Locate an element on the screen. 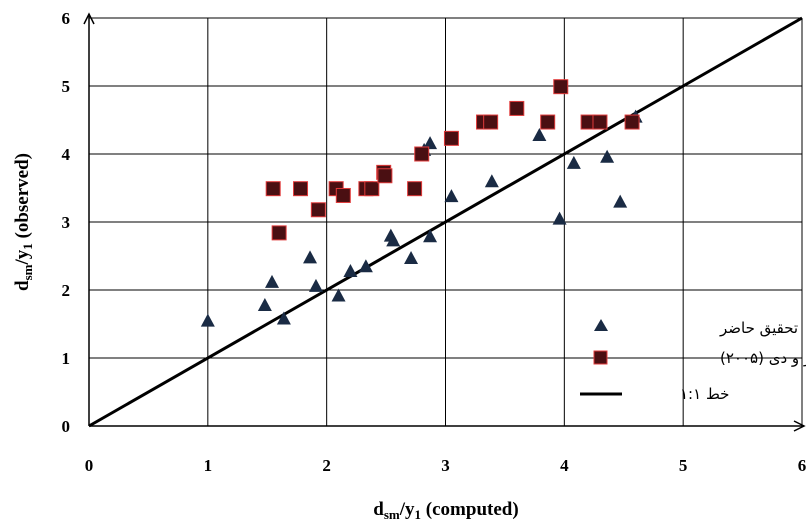 The width and height of the screenshot is (806, 527). legend-triangle-marker is located at coordinates (601, 325).